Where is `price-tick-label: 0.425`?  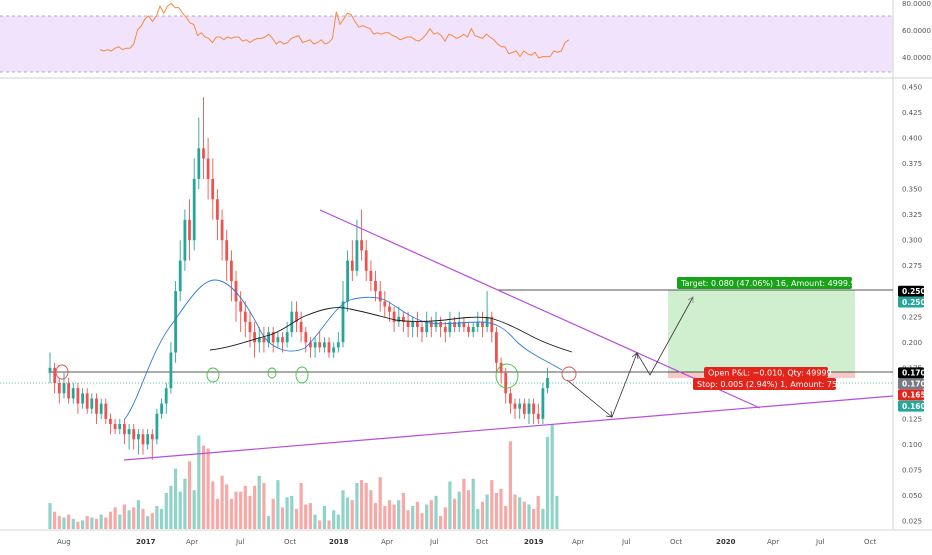 price-tick-label: 0.425 is located at coordinates (912, 113).